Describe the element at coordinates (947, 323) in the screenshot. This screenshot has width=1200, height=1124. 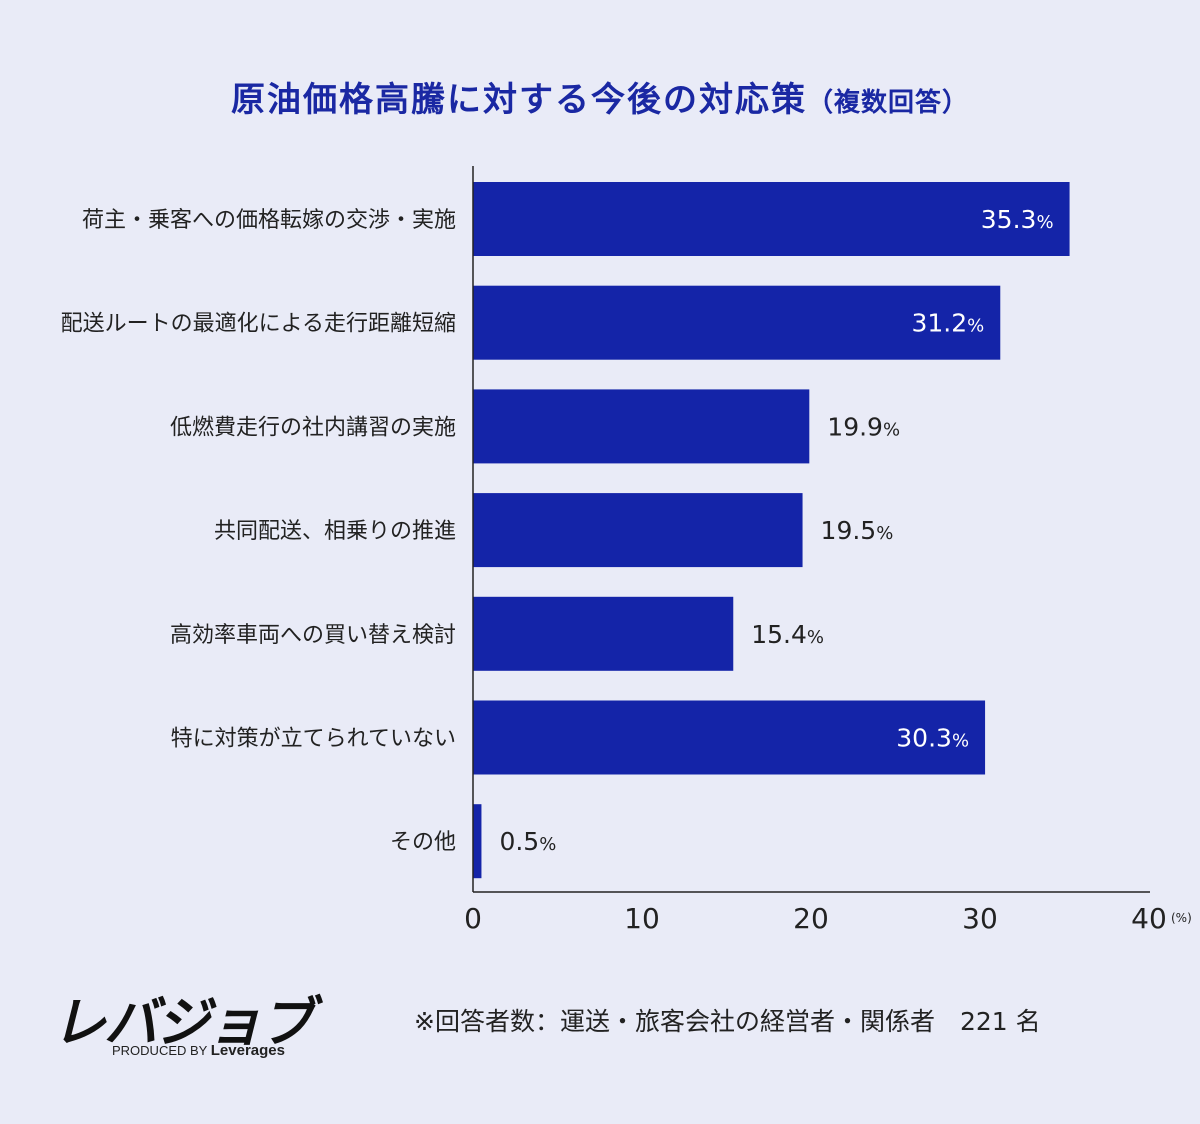
I see `value-label-1: 31.2%` at that location.